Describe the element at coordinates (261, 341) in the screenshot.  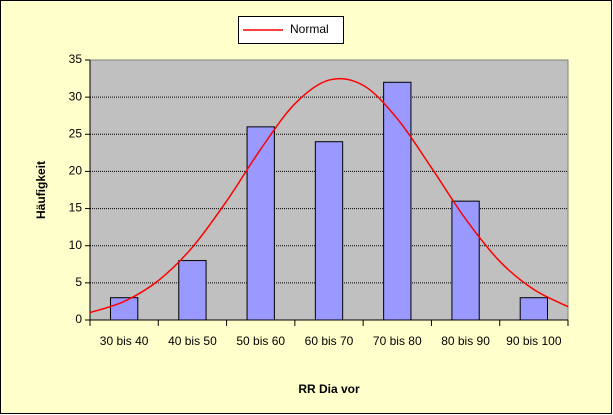
I see `x-tick-label: 50 bis 60` at that location.